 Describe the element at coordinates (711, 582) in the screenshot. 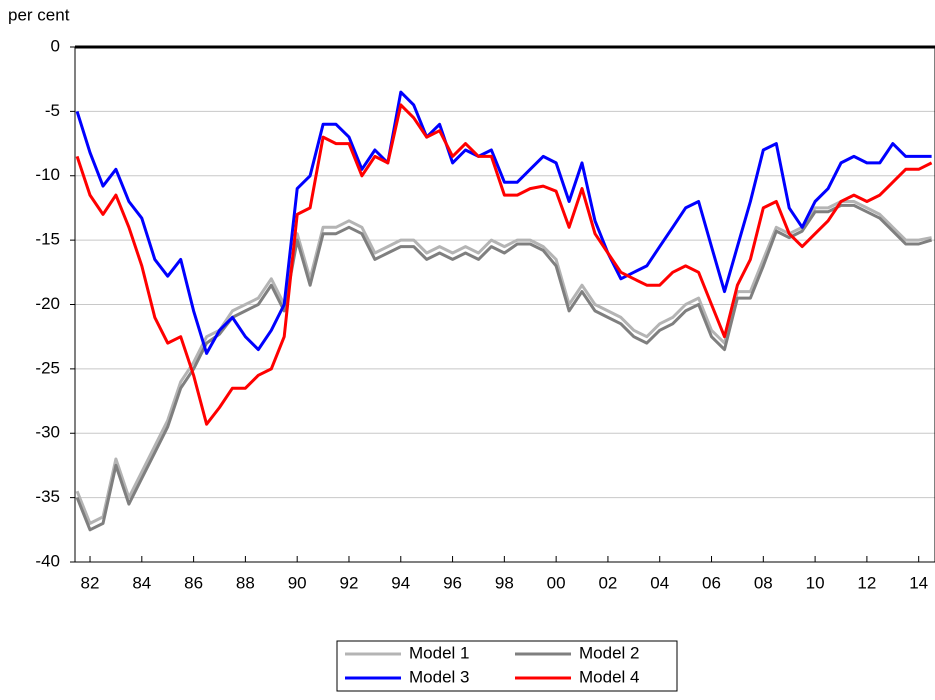

I see `x-tick-label: 06` at that location.